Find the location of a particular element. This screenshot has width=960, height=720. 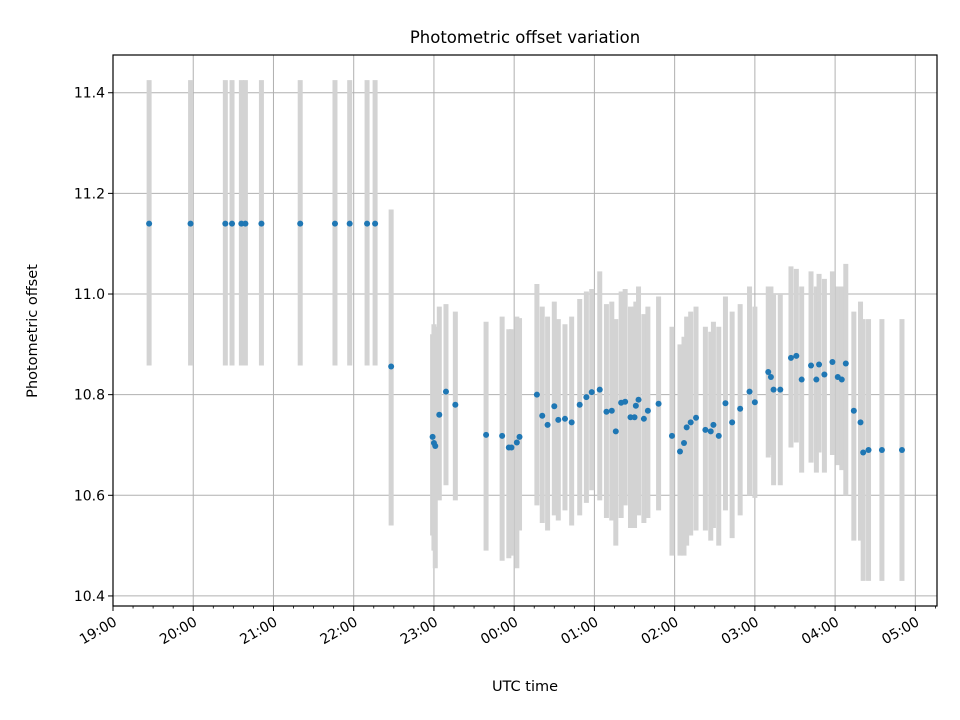

x-tick-label: 22:00 is located at coordinates (339, 631).